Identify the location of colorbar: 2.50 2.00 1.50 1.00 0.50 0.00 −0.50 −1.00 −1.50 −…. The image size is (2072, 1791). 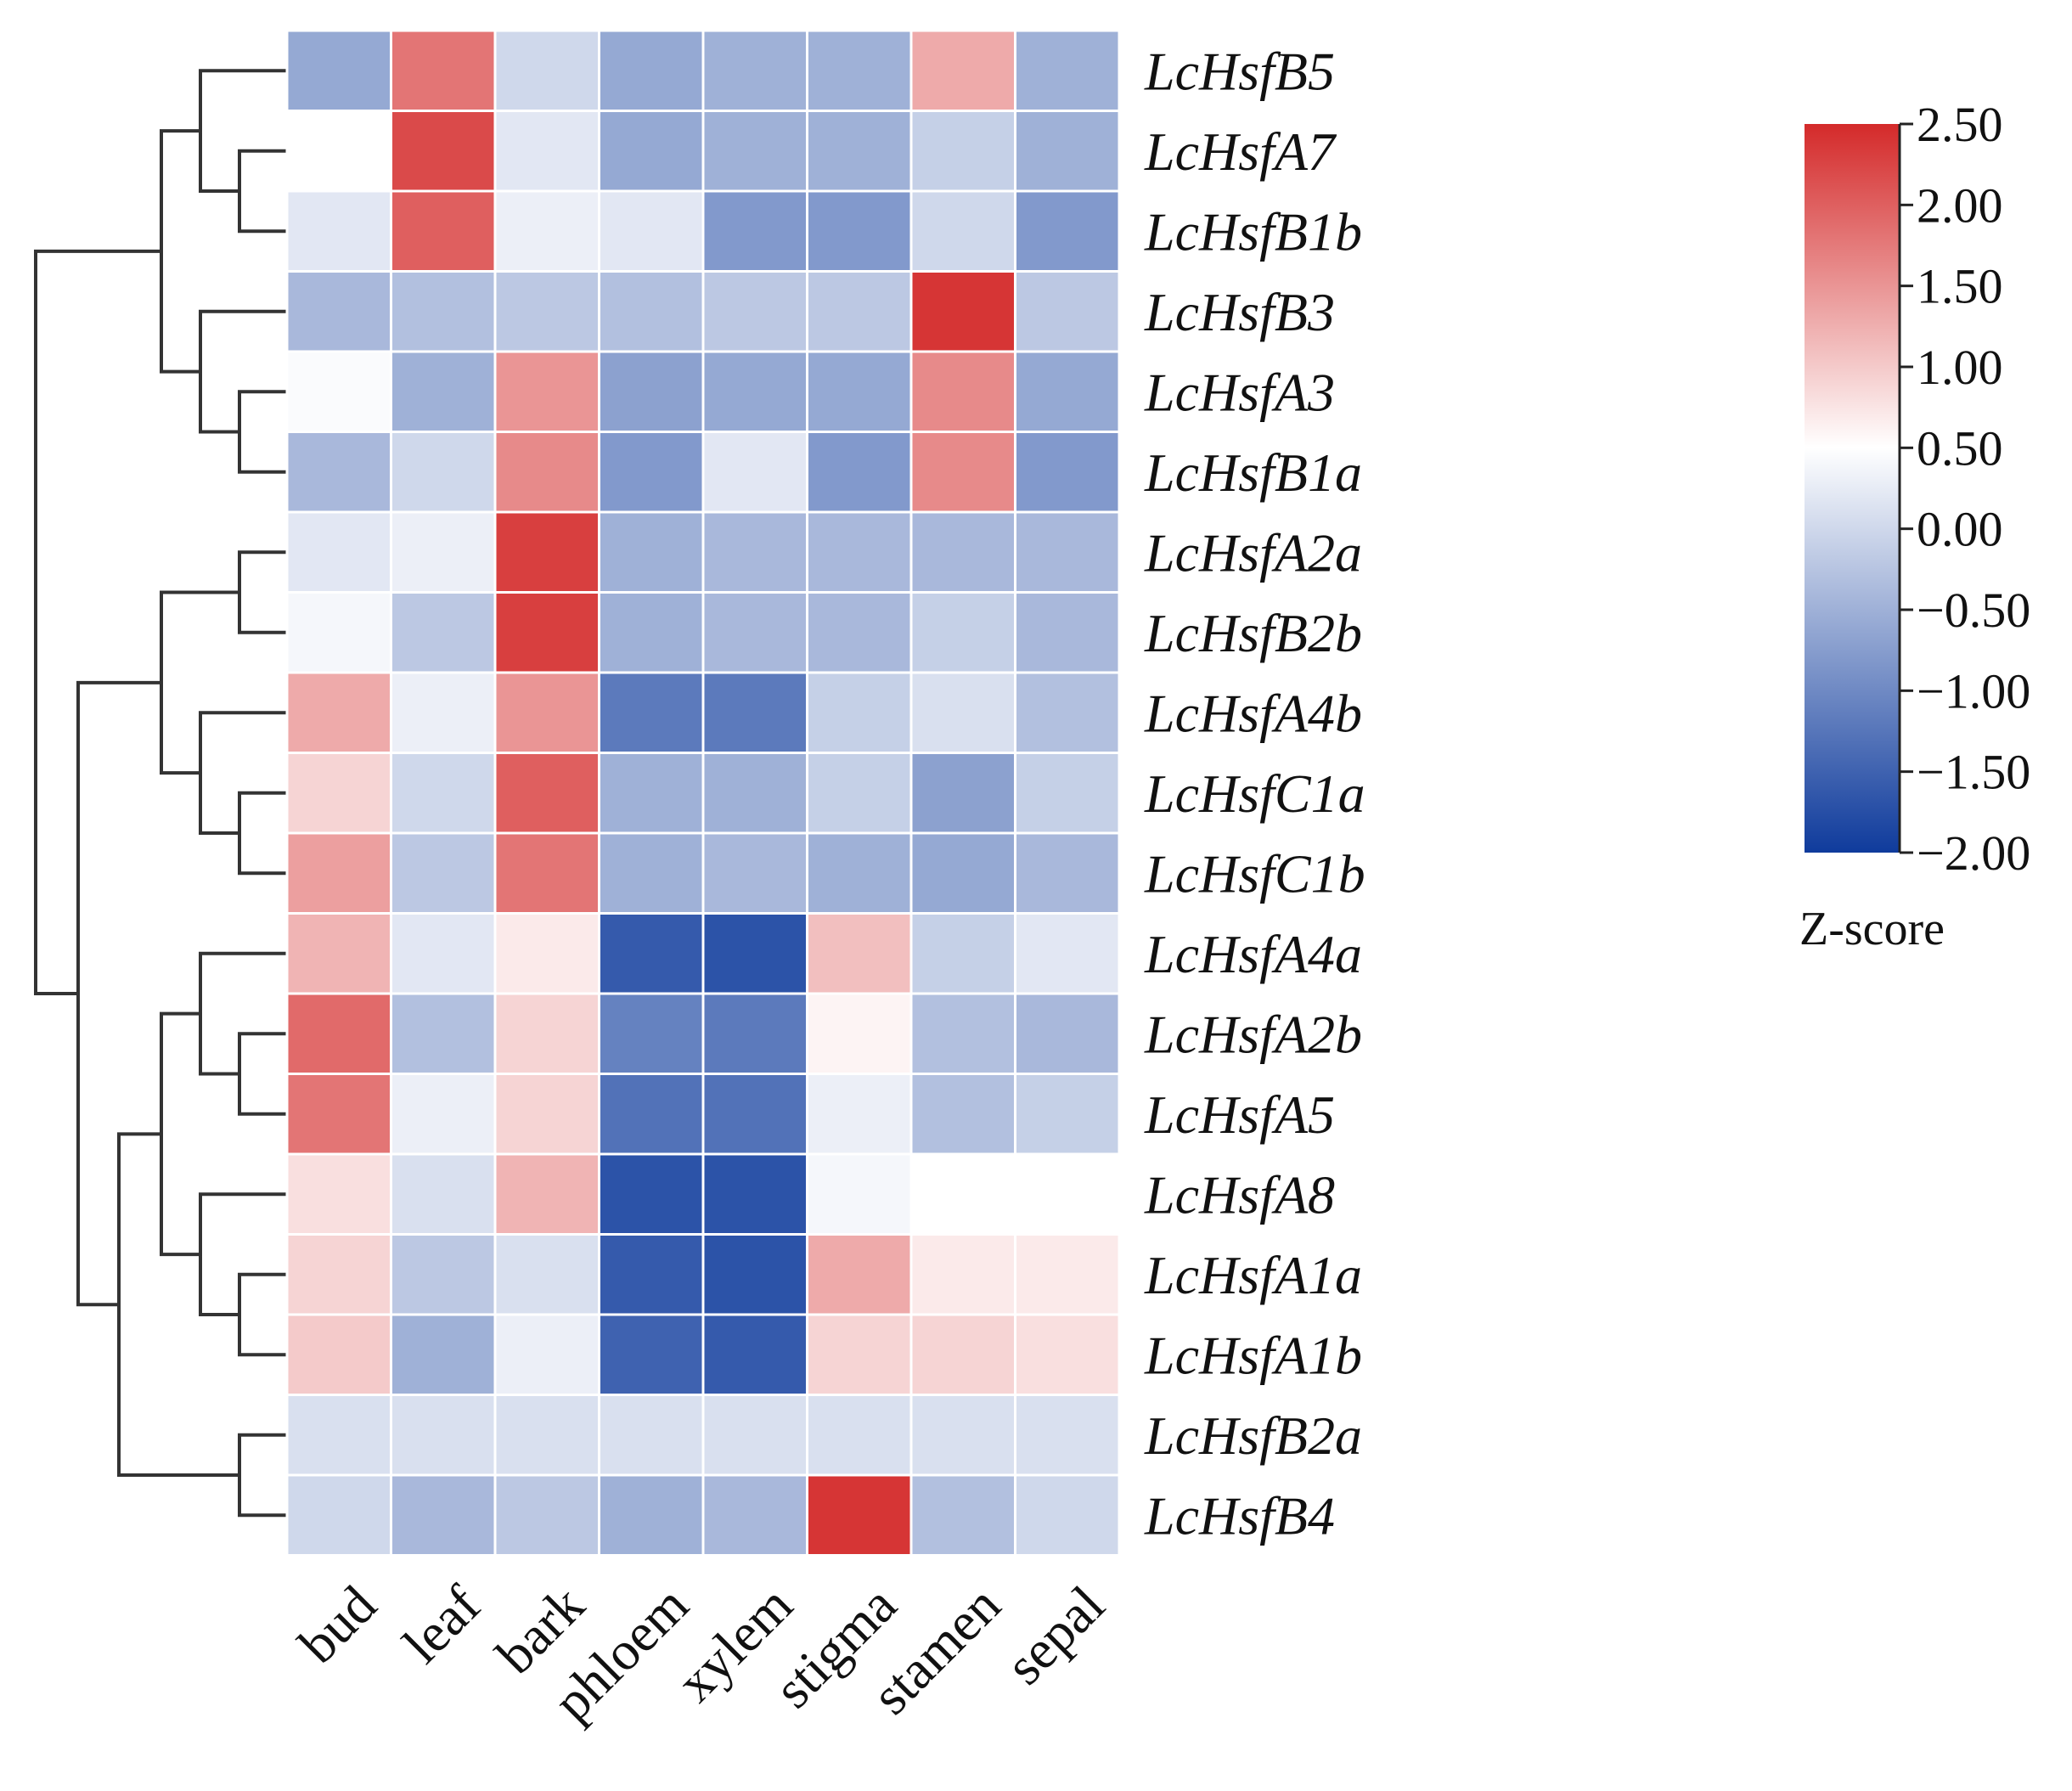
(1914, 526).